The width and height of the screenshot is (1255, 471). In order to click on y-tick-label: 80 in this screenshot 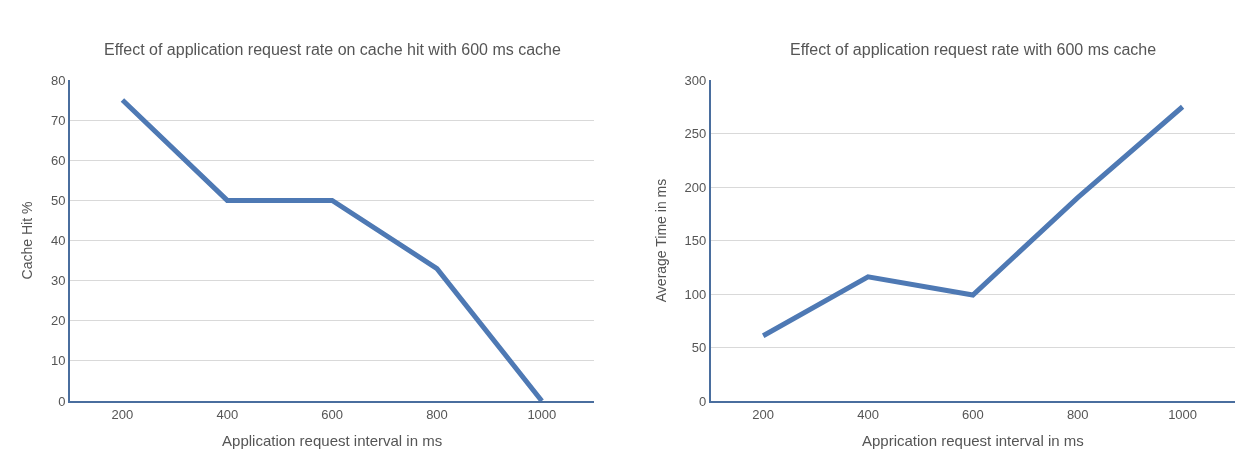, I will do `click(58, 80)`.